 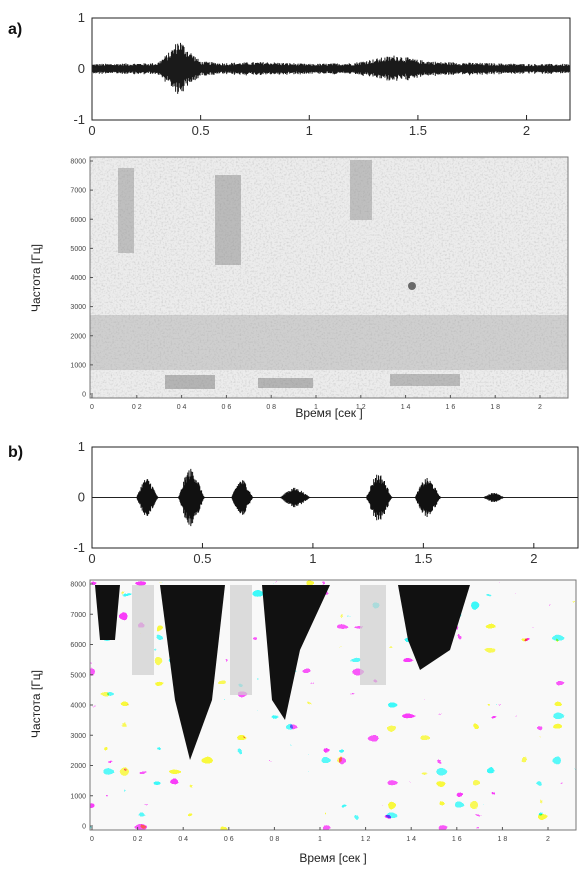 I want to click on spectrogram-b-xtick-label: 0 6, so click(x=229, y=839).